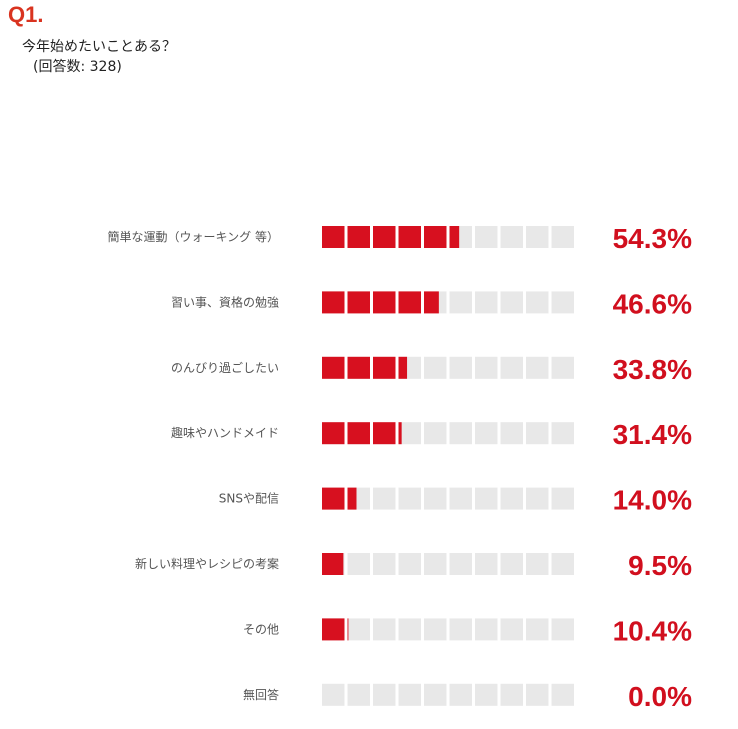 This screenshot has width=738, height=729. I want to click on value-label: 33.8%, so click(652, 369).